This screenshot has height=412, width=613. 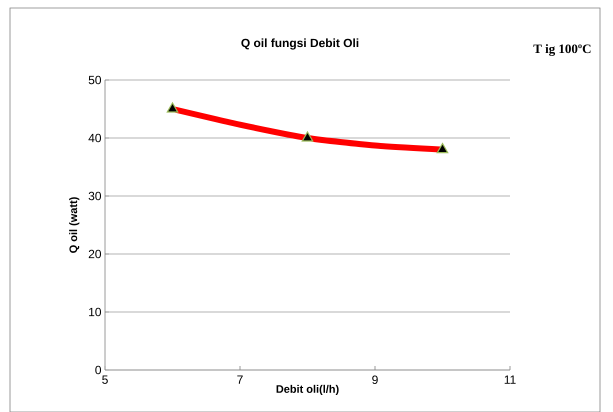 I want to click on y-tick-label: 40, so click(x=95, y=138).